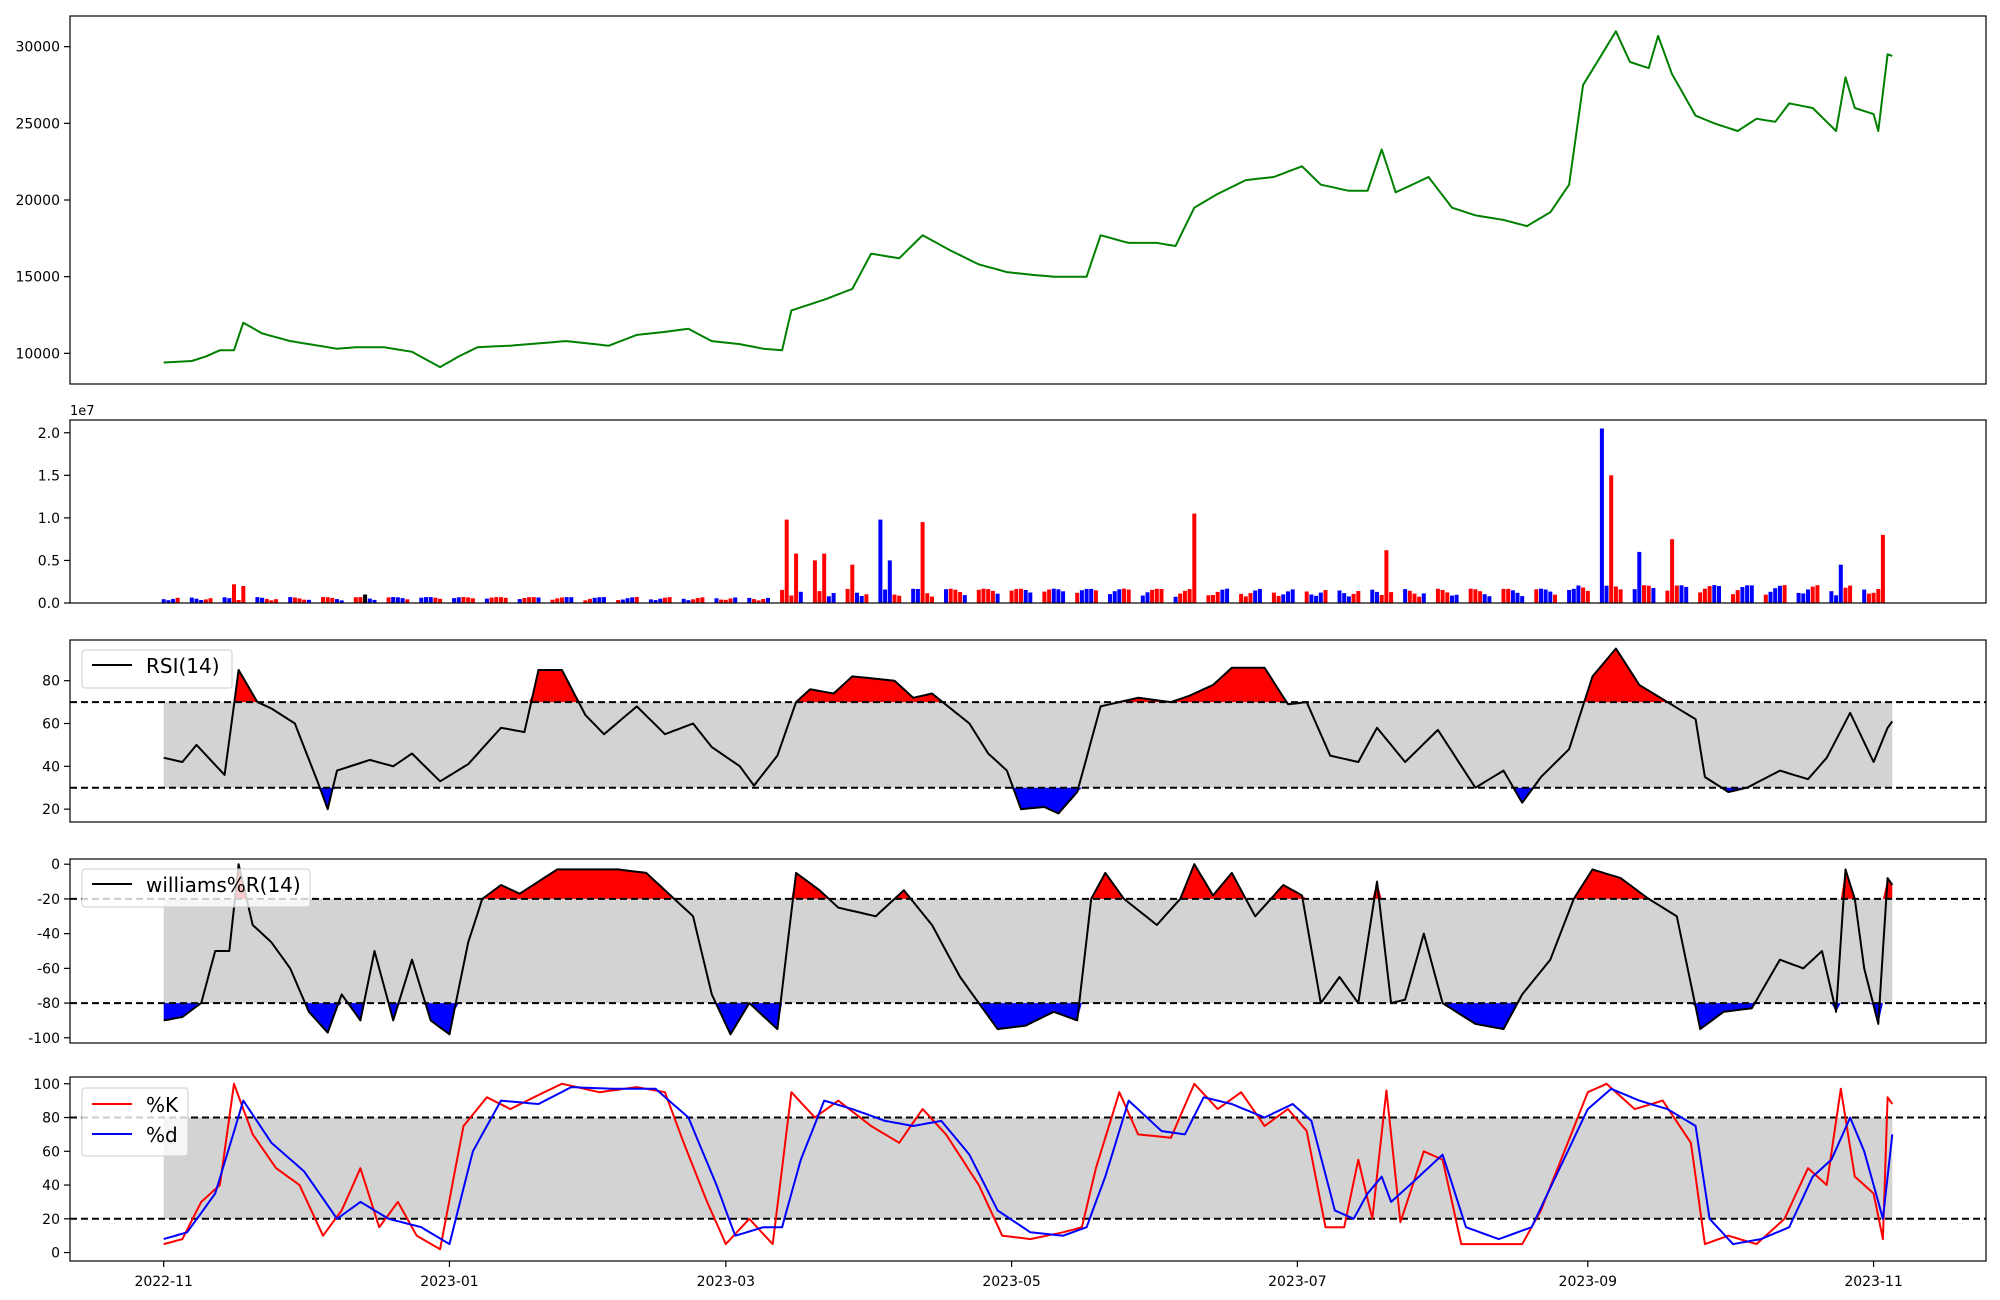 The width and height of the screenshot is (2000, 1300). What do you see at coordinates (1012, 515) in the screenshot?
I see `volume-panel: 0.0 0.5 1.0 1.5 2.0` at bounding box center [1012, 515].